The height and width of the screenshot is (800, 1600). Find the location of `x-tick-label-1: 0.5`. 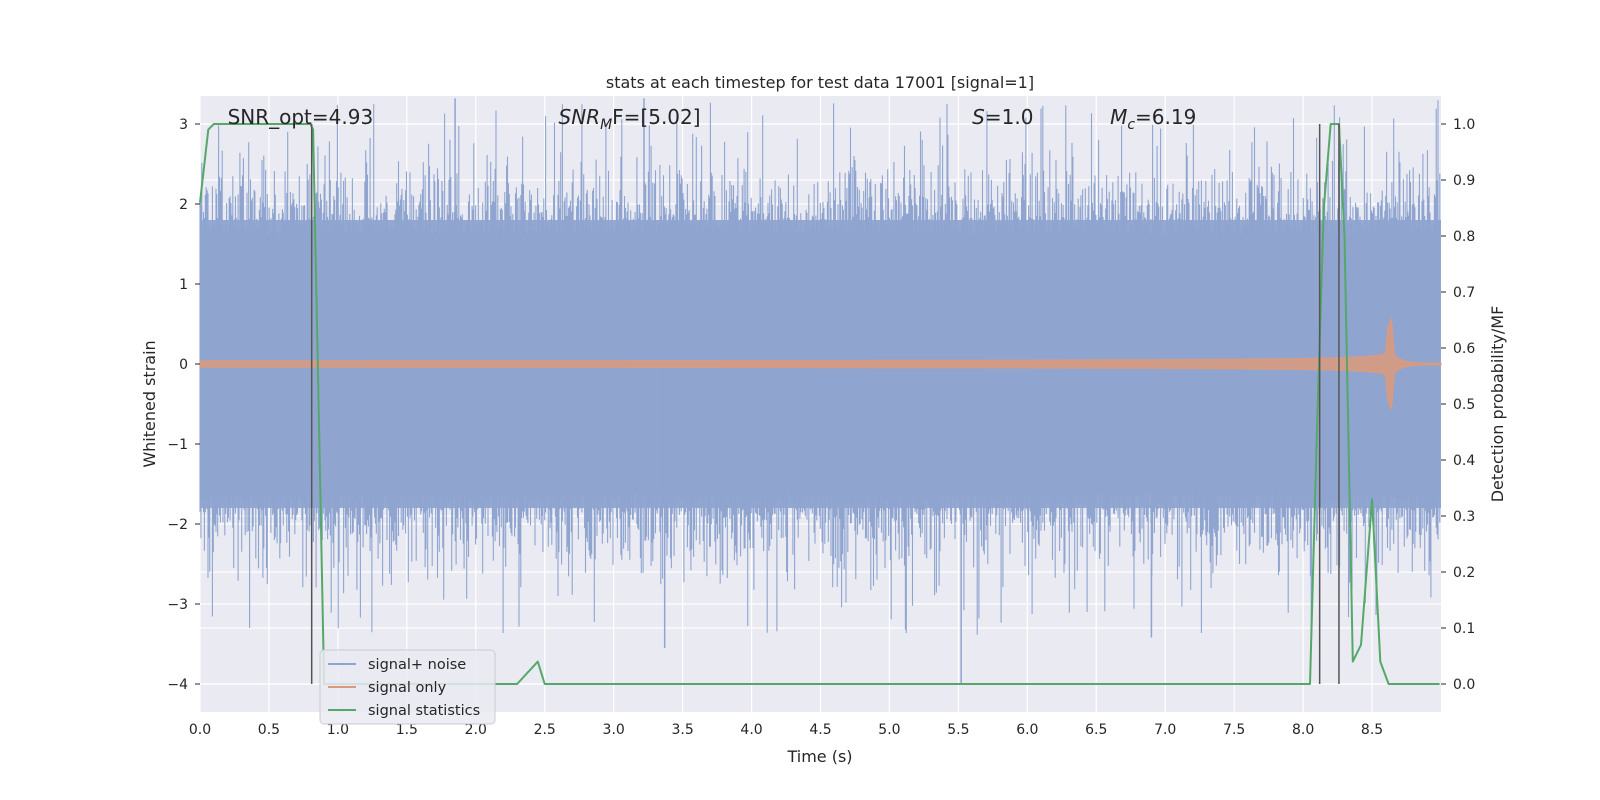

x-tick-label-1: 0.5 is located at coordinates (269, 730).